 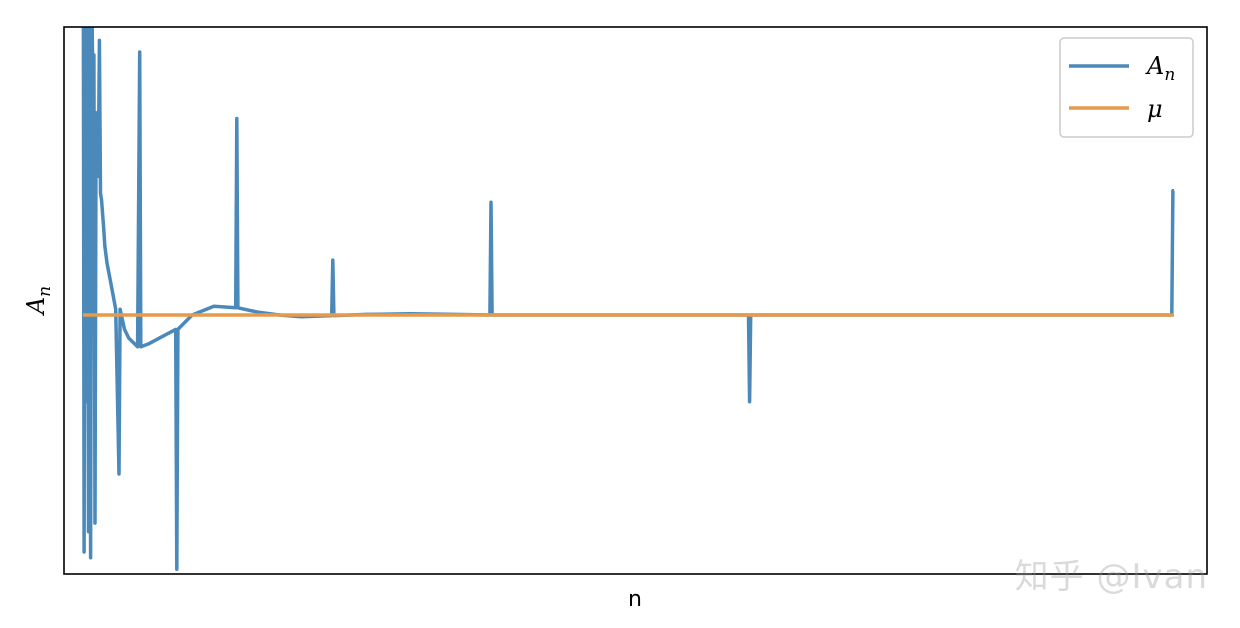 What do you see at coordinates (1154, 66) in the screenshot?
I see `legend-label-a-main: A` at bounding box center [1154, 66].